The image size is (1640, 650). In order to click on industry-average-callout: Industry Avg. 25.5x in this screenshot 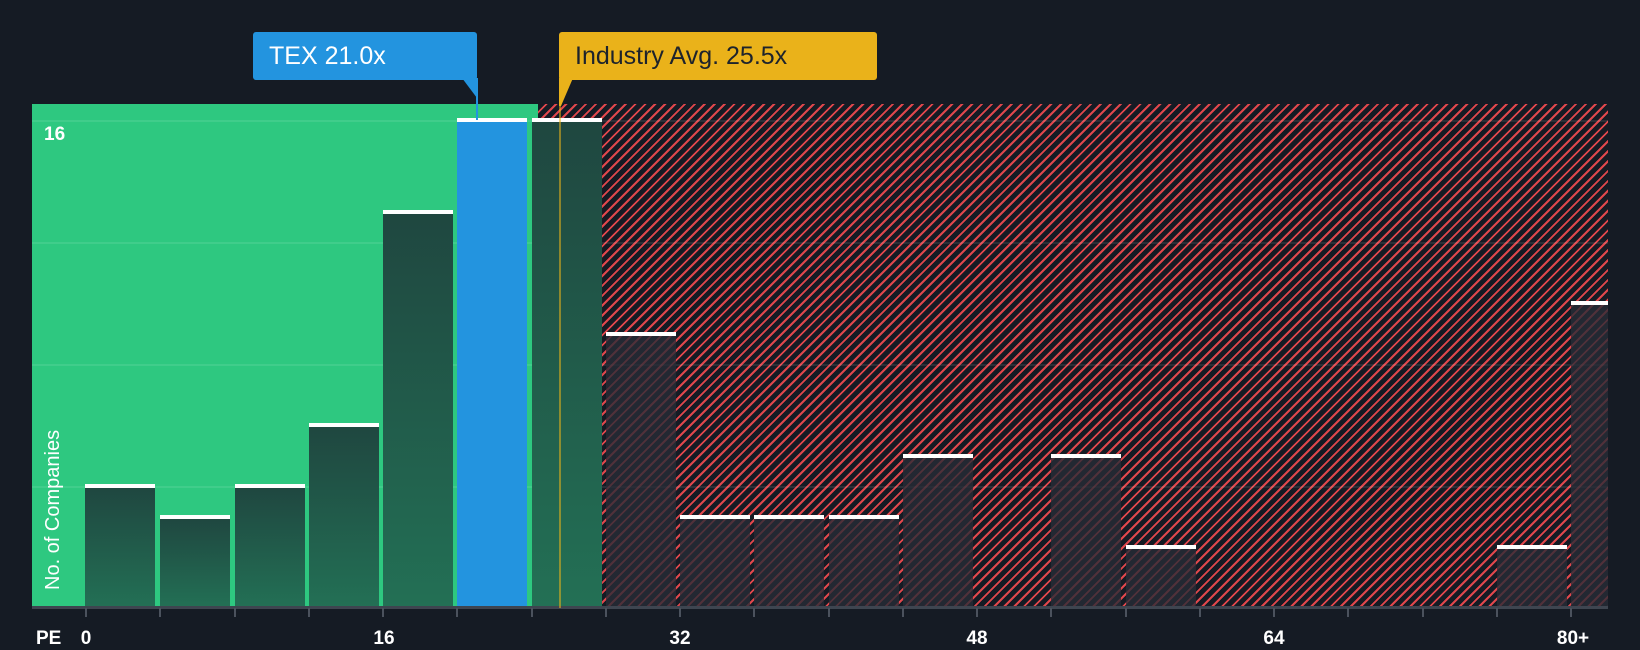, I will do `click(718, 56)`.